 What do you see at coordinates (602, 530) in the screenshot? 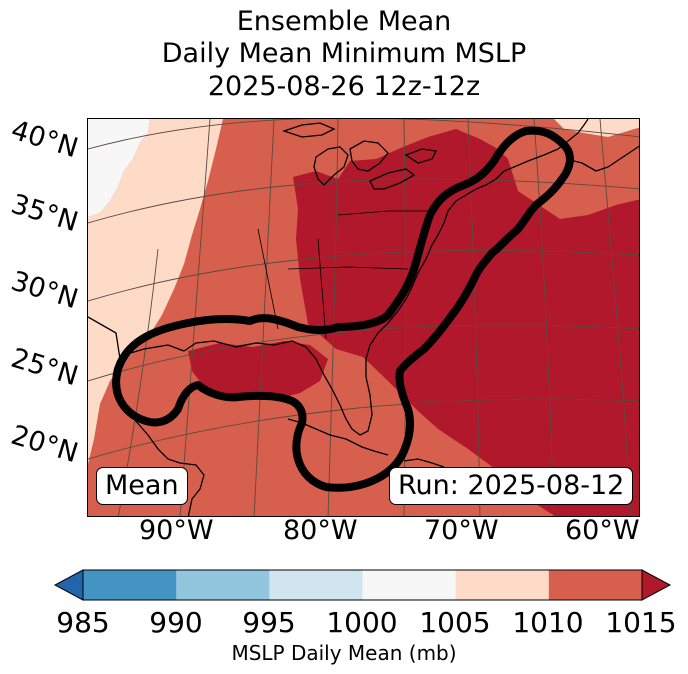
I see `lon-label-60w: 60°W` at bounding box center [602, 530].